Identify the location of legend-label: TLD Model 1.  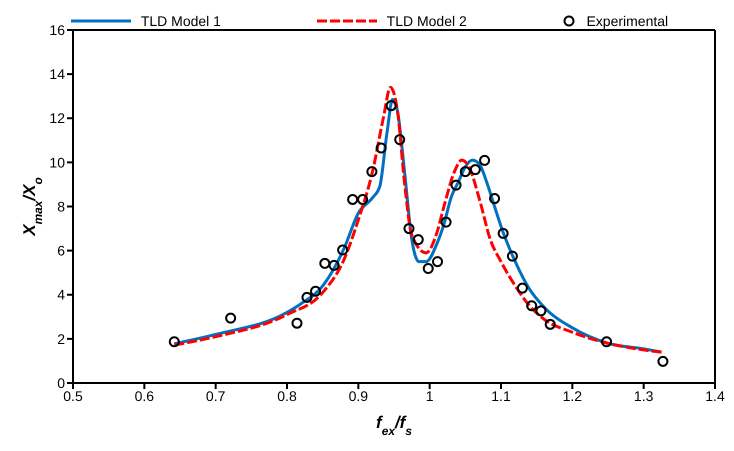
(180, 21).